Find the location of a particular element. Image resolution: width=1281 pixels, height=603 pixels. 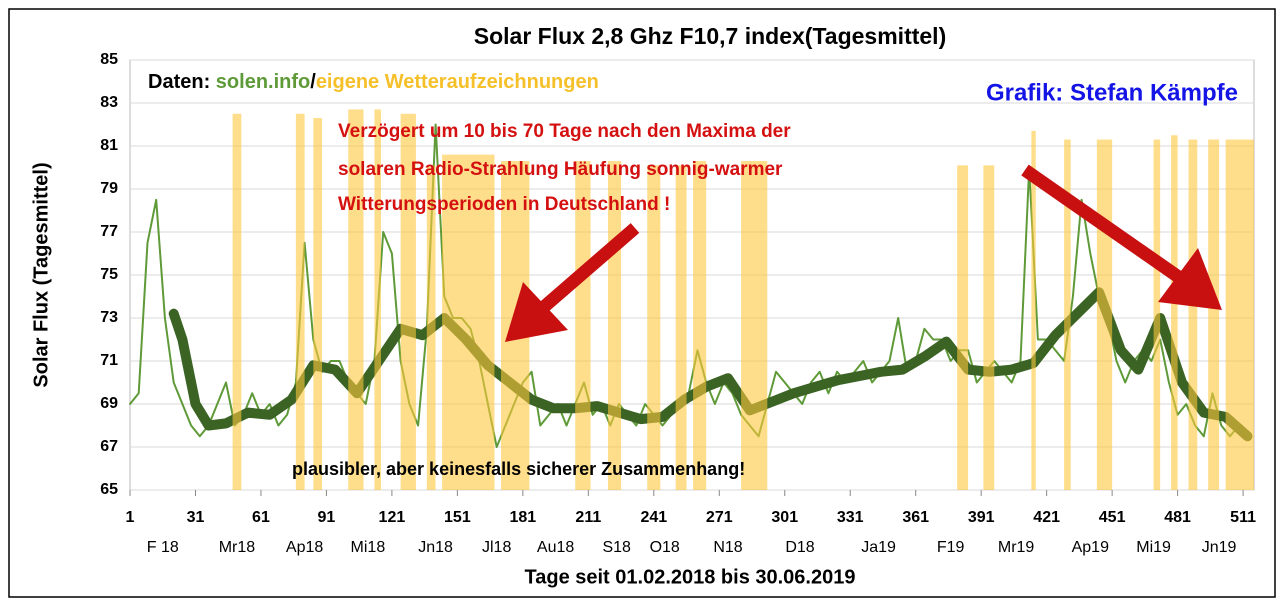

x-tick-label: 241 is located at coordinates (653, 517).